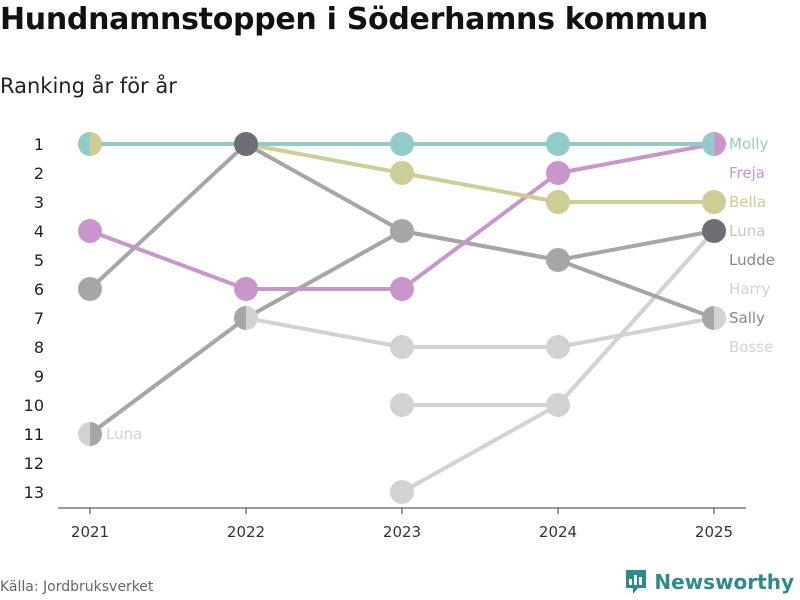 The width and height of the screenshot is (800, 600). What do you see at coordinates (34, 434) in the screenshot?
I see `y-tick-label: 11` at bounding box center [34, 434].